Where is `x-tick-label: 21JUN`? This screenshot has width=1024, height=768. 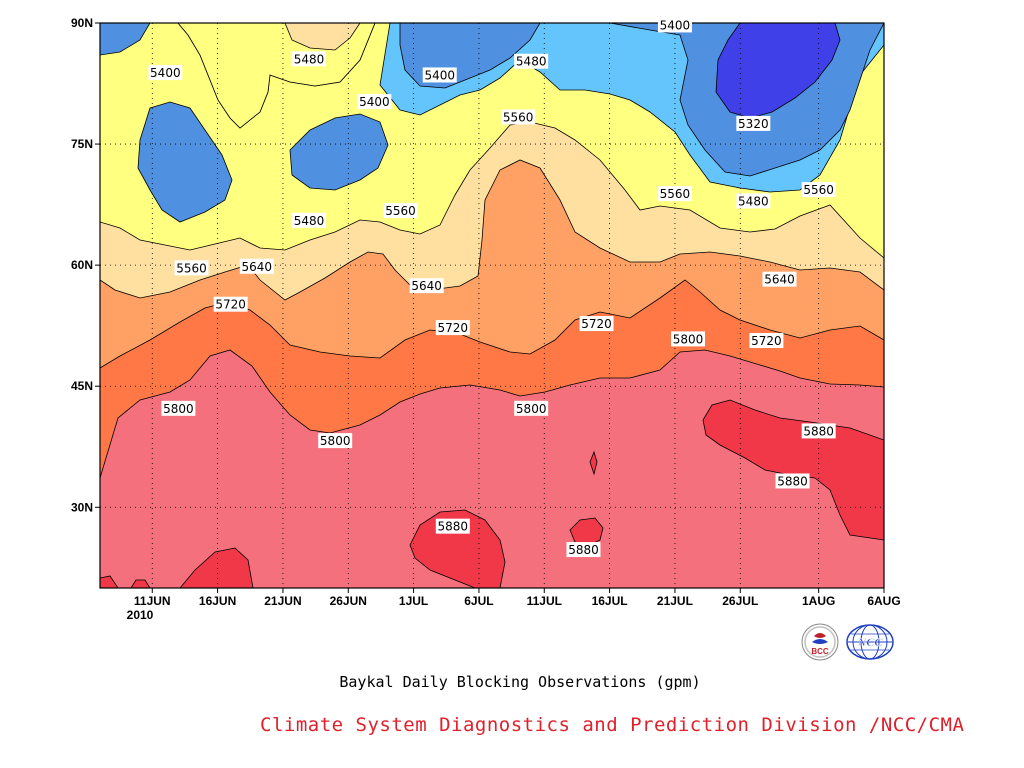 x-tick-label: 21JUN is located at coordinates (282, 601).